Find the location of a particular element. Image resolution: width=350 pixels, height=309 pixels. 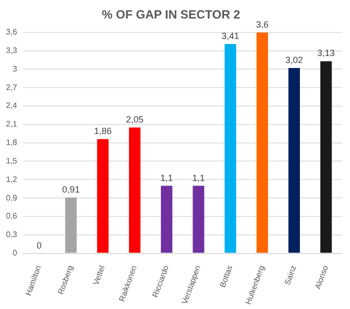

y-tick-label: 3,6 is located at coordinates (12, 32).